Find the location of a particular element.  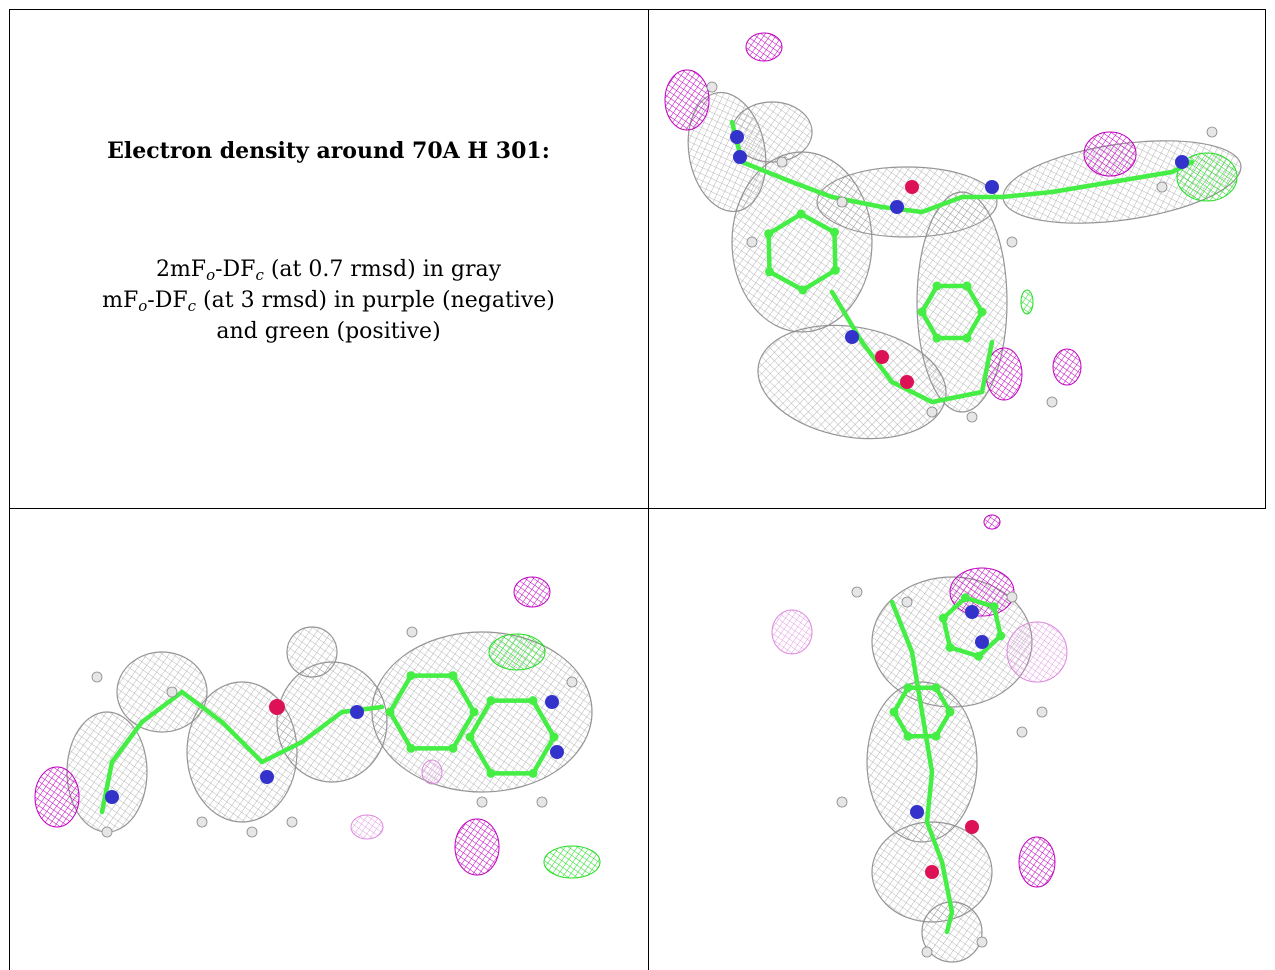

figure-title: Electron density around 70A H 301: is located at coordinates (328, 151).